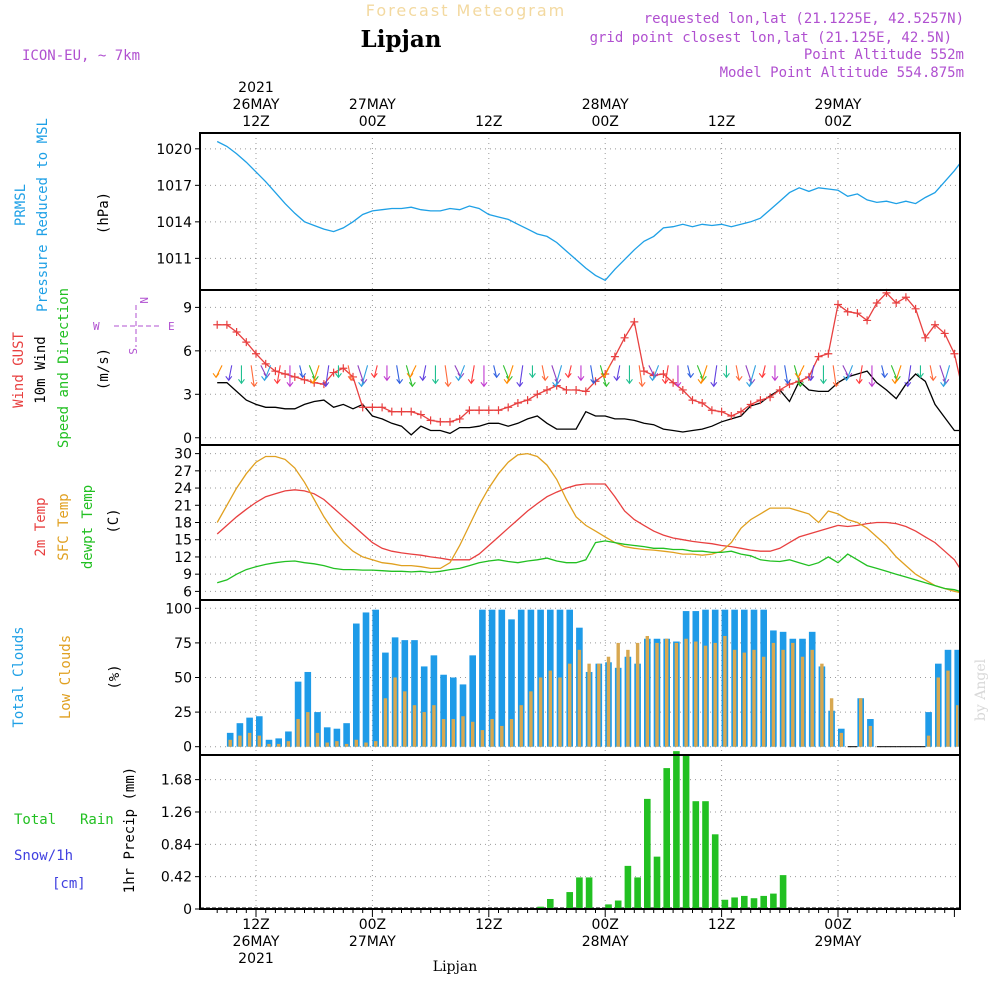 Image resolution: width=1000 pixels, height=1000 pixels. I want to click on top-time-label: 00Z, so click(372, 122).